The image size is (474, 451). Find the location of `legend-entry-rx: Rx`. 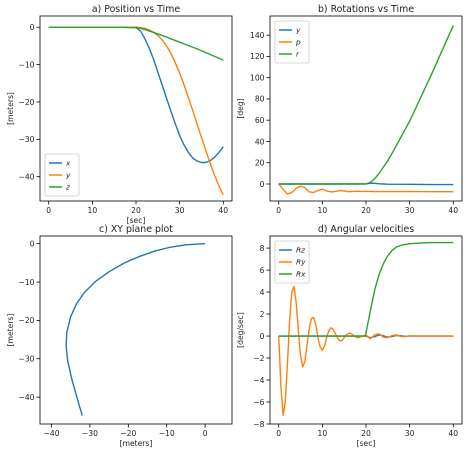

legend-entry-rx: Rx is located at coordinates (301, 274).